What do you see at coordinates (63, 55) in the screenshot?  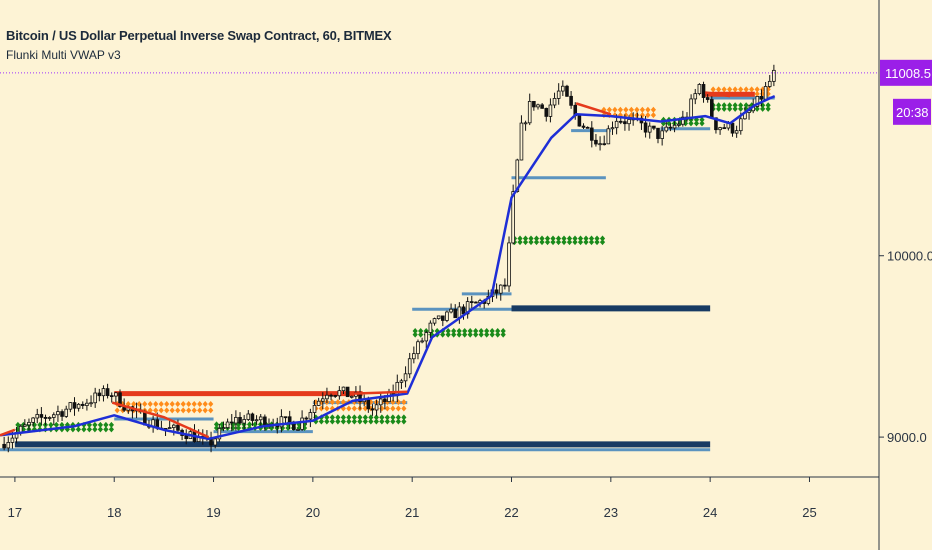 I see `indicator-label: Flunki Multi VWAP v3` at bounding box center [63, 55].